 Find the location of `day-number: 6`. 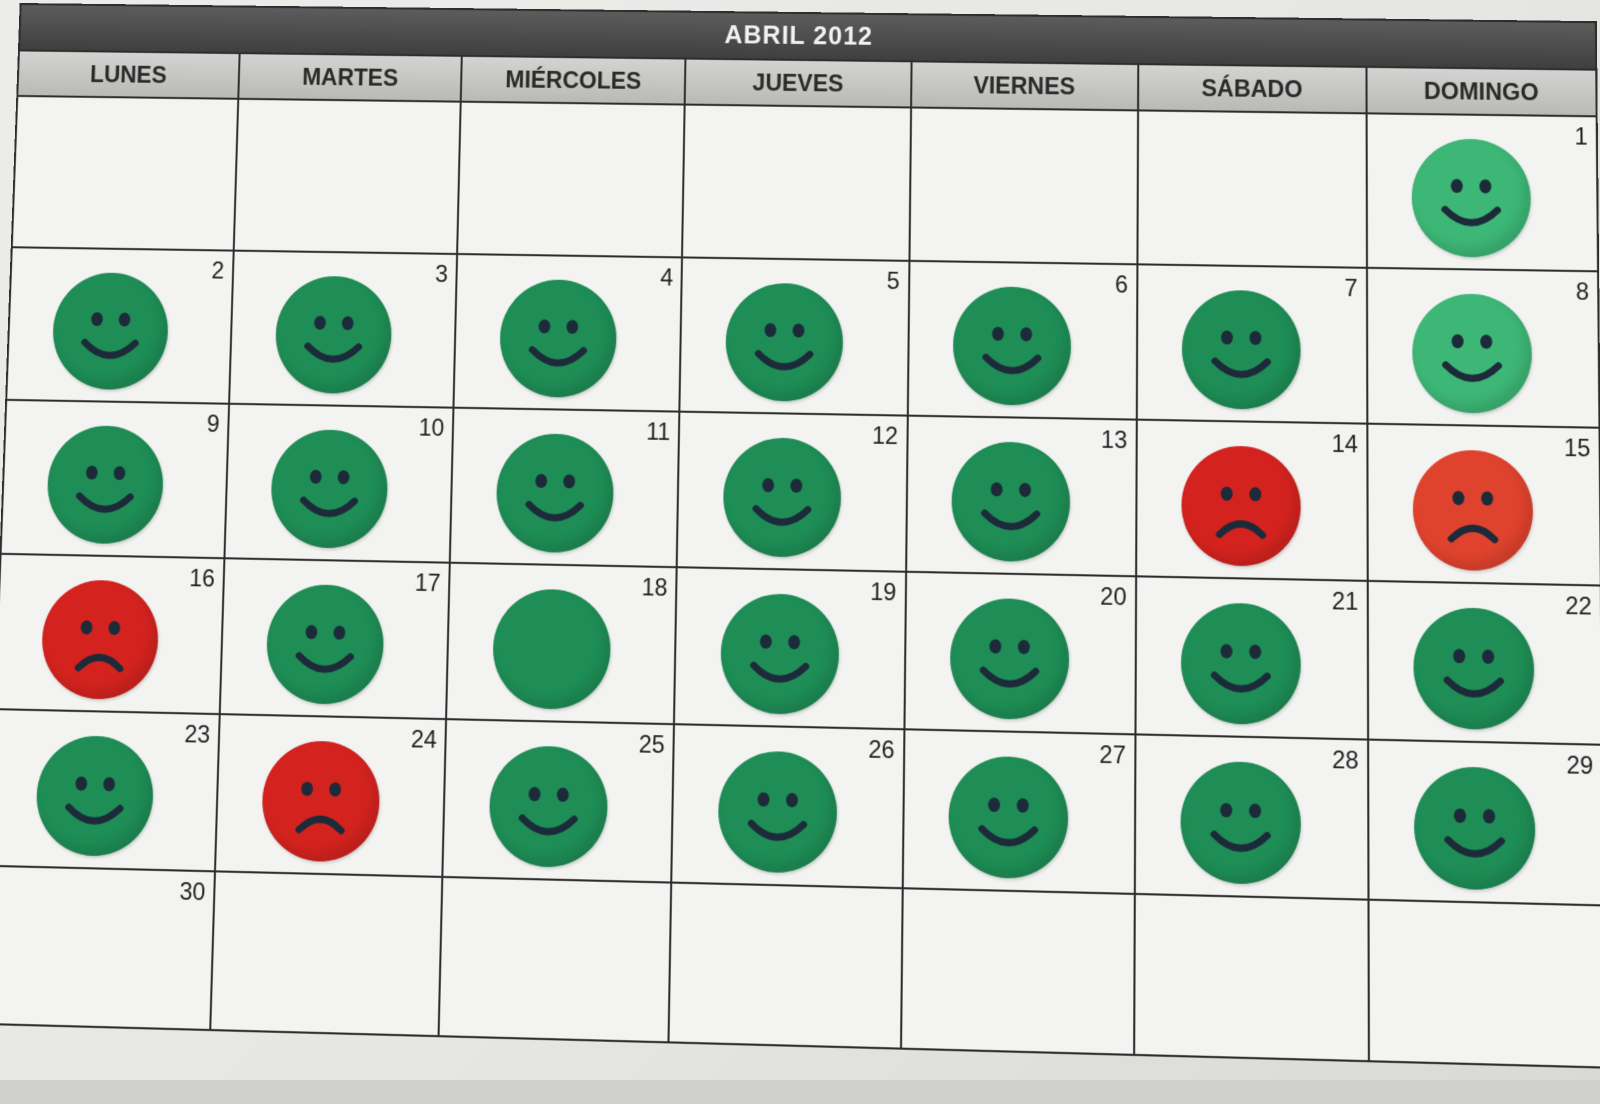

day-number: 6 is located at coordinates (1121, 284).